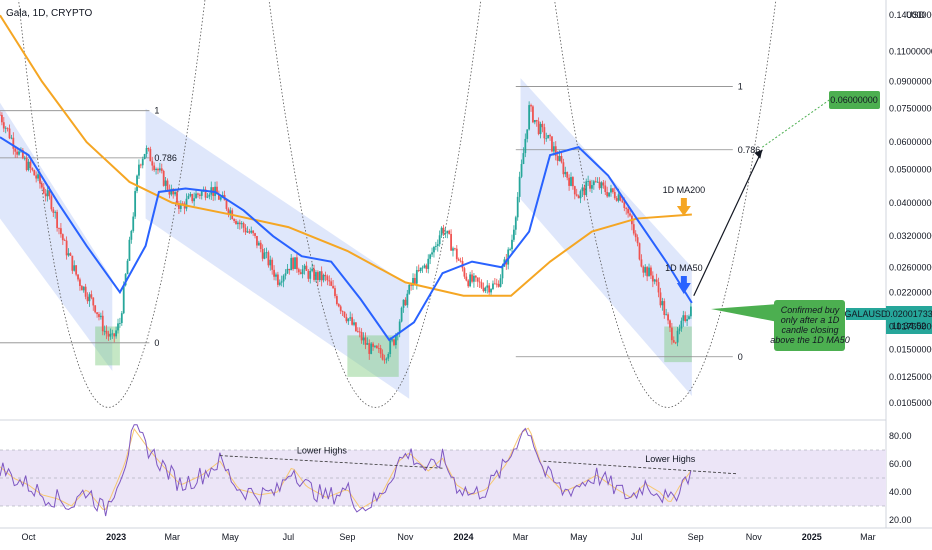 The width and height of the screenshot is (932, 550). Describe the element at coordinates (900, 436) in the screenshot. I see `rsi-tick-label: 80.00` at that location.